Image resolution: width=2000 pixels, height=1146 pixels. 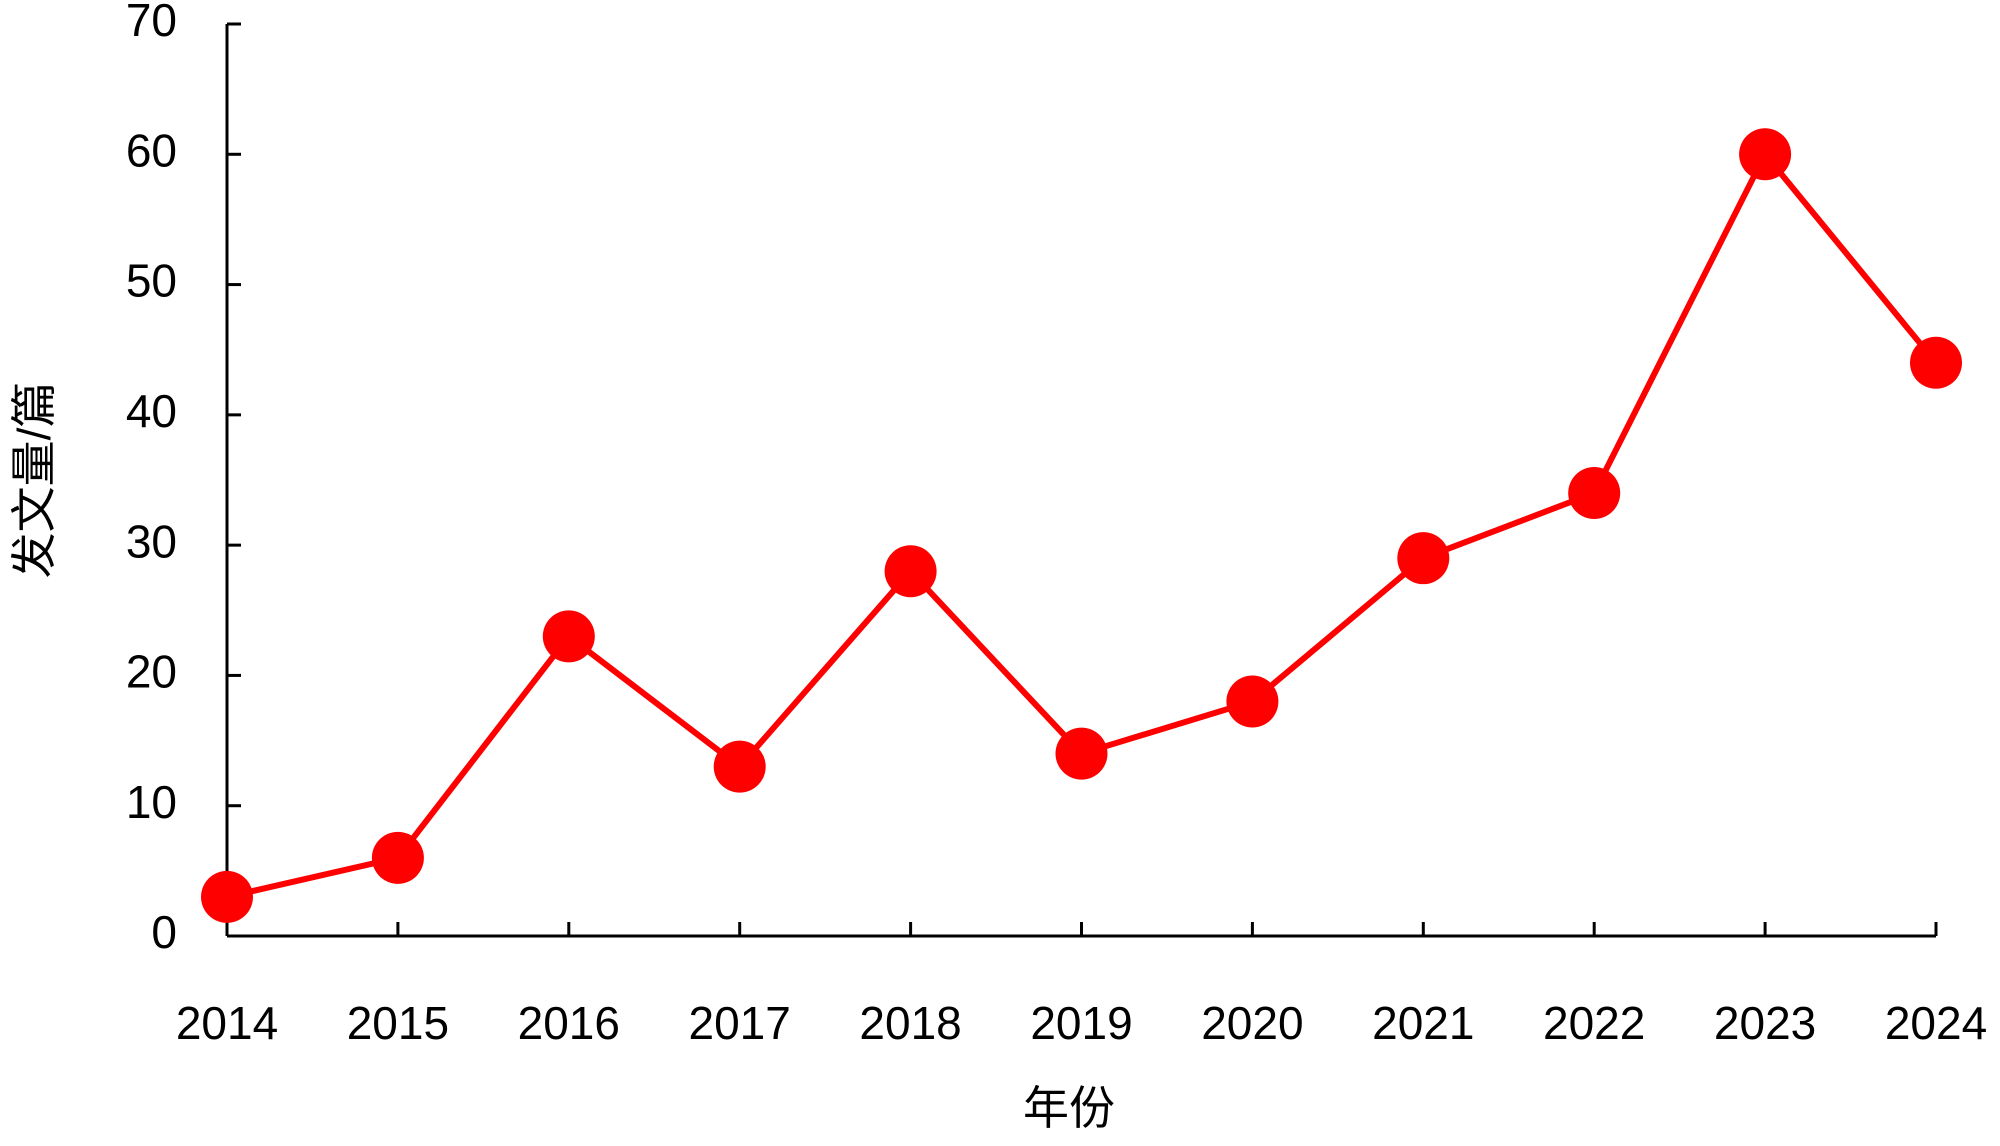 I want to click on x-tick-label: 2024, so click(x=1936, y=1023).